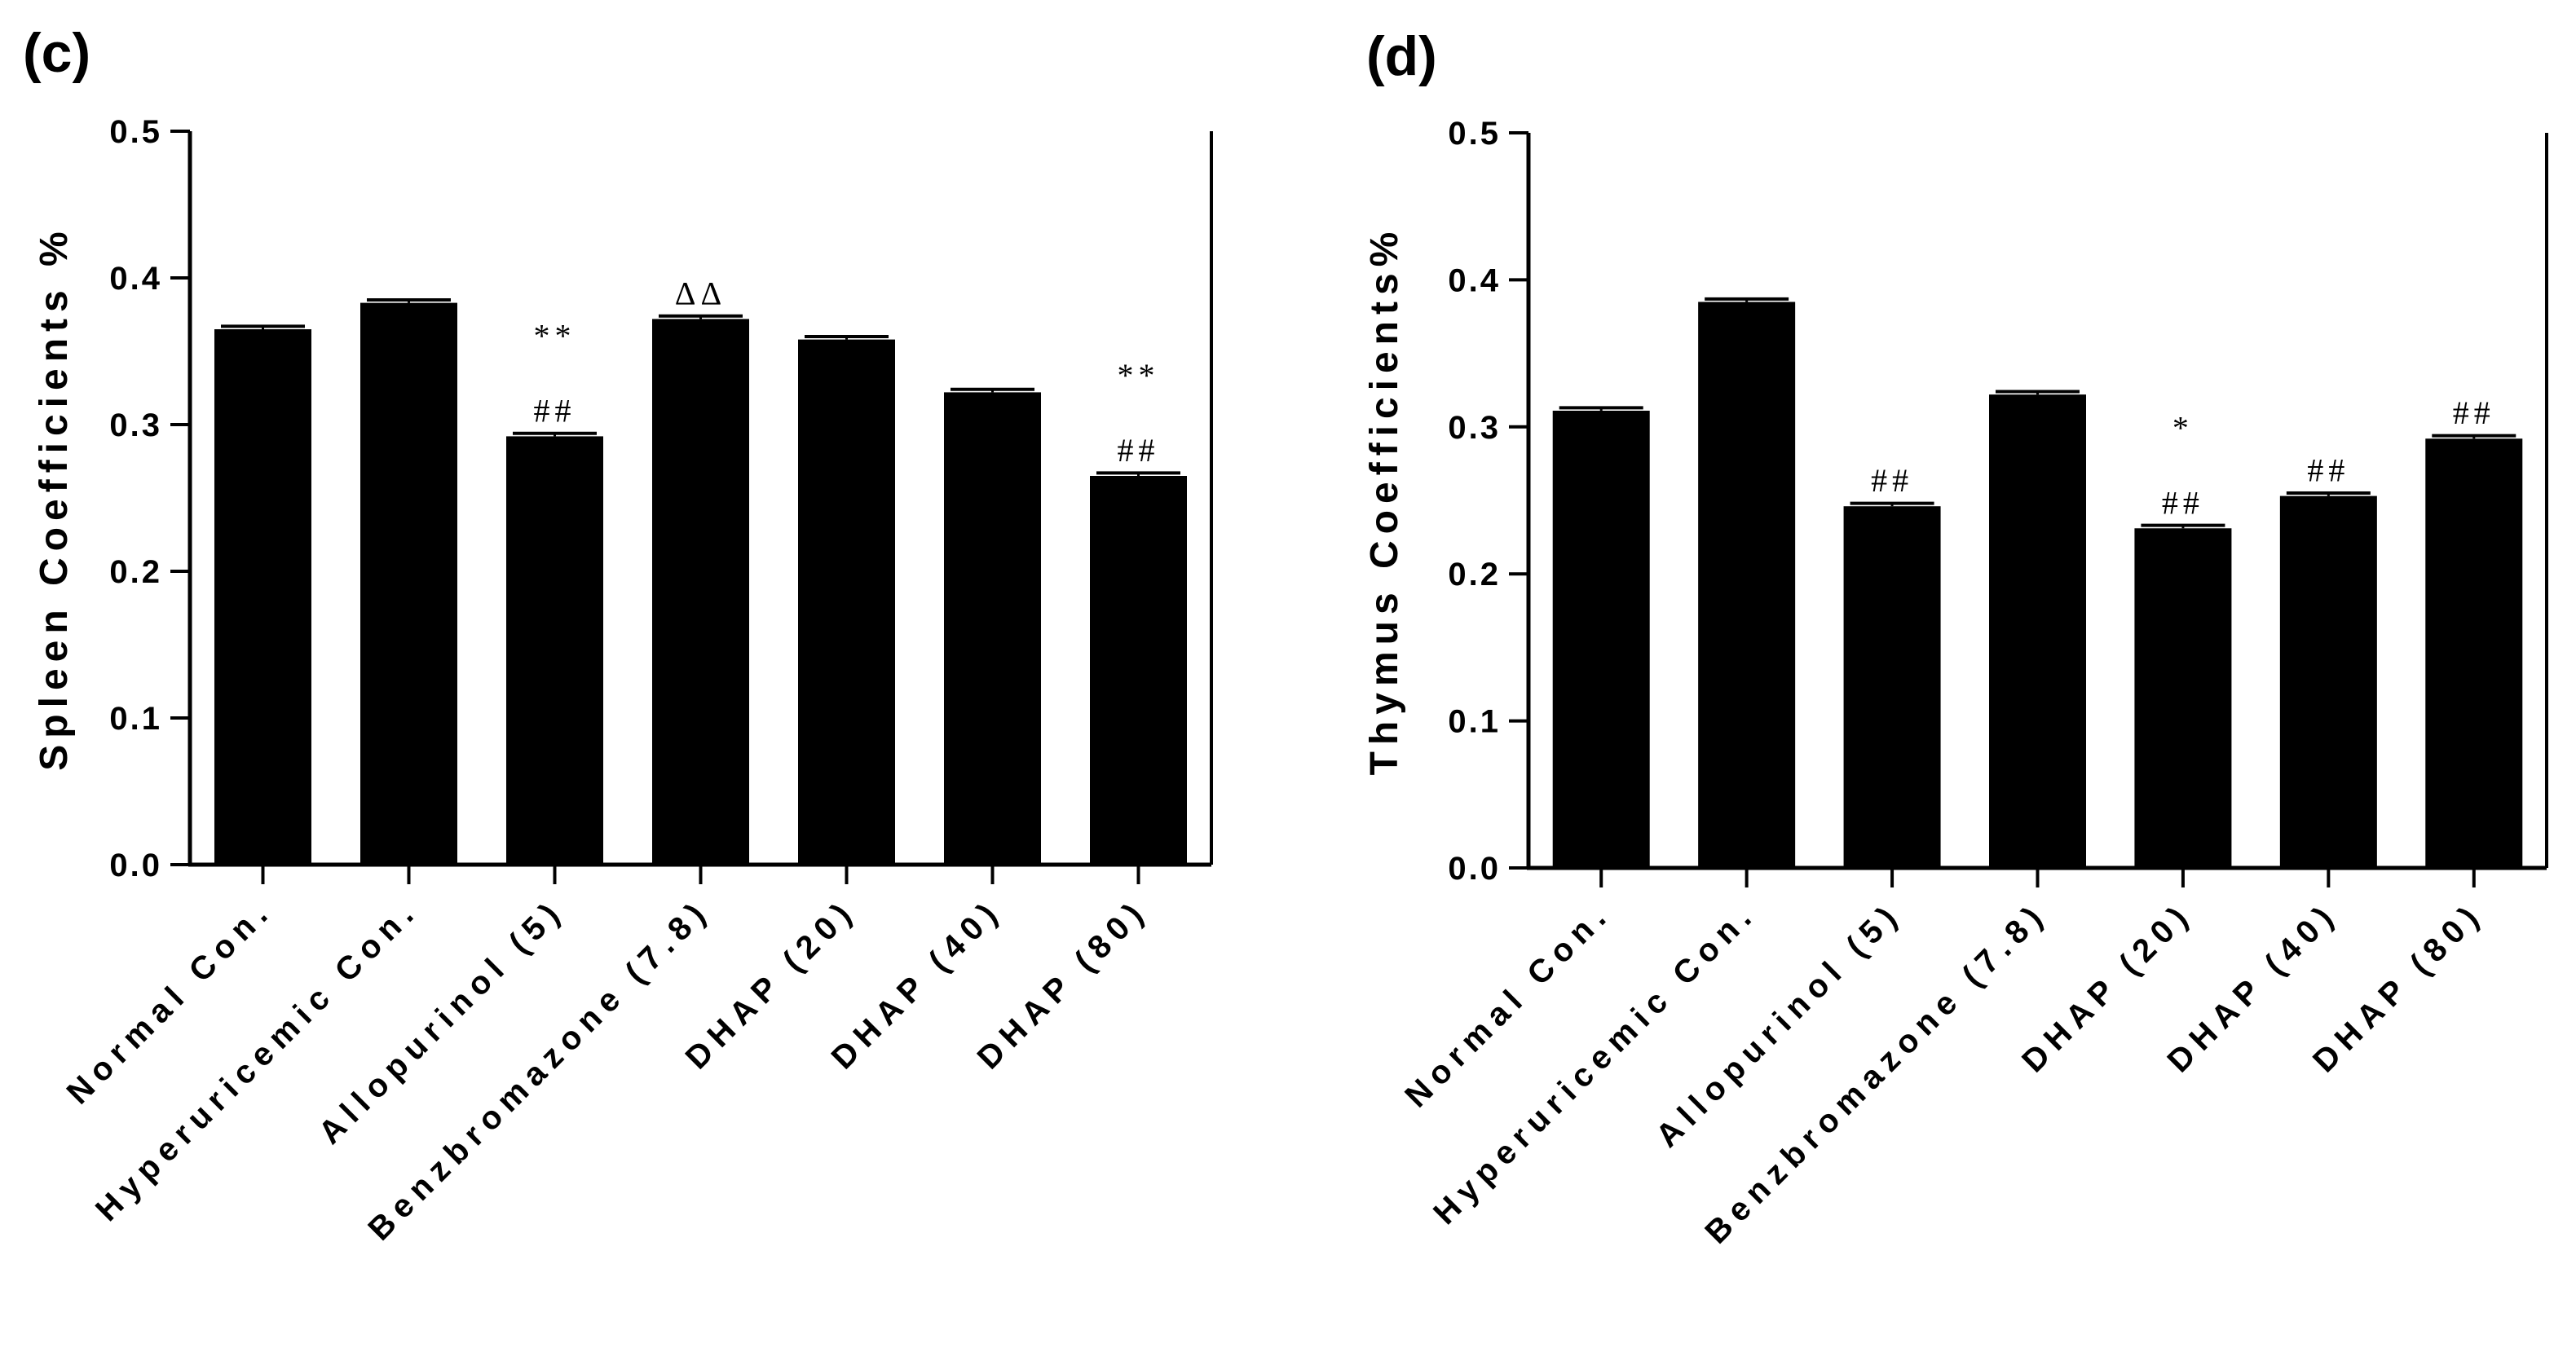 Image resolution: width=2576 pixels, height=1352 pixels. Describe the element at coordinates (56, 53) in the screenshot. I see `panel-label: (c)` at that location.